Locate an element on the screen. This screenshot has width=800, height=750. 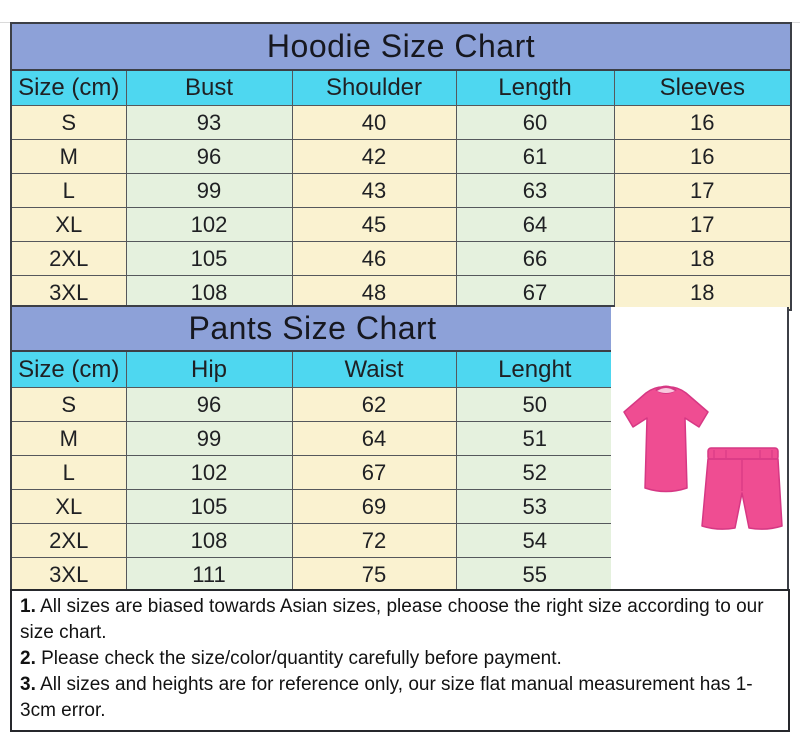
hoodie-row-m: M 96 42 61 16 is located at coordinates (401, 156).